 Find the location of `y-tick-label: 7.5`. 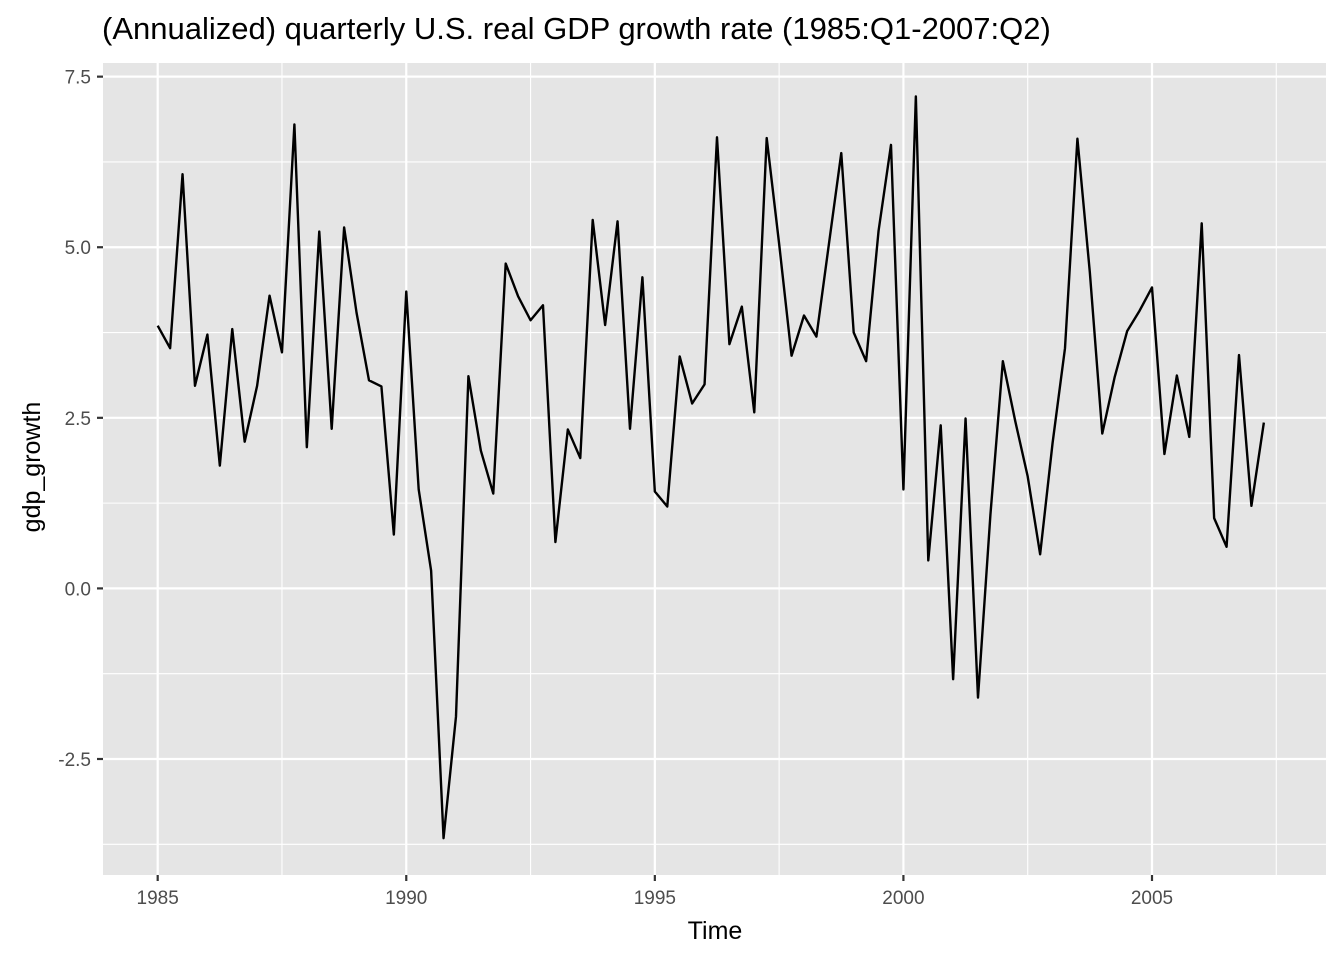

y-tick-label: 7.5 is located at coordinates (78, 78).